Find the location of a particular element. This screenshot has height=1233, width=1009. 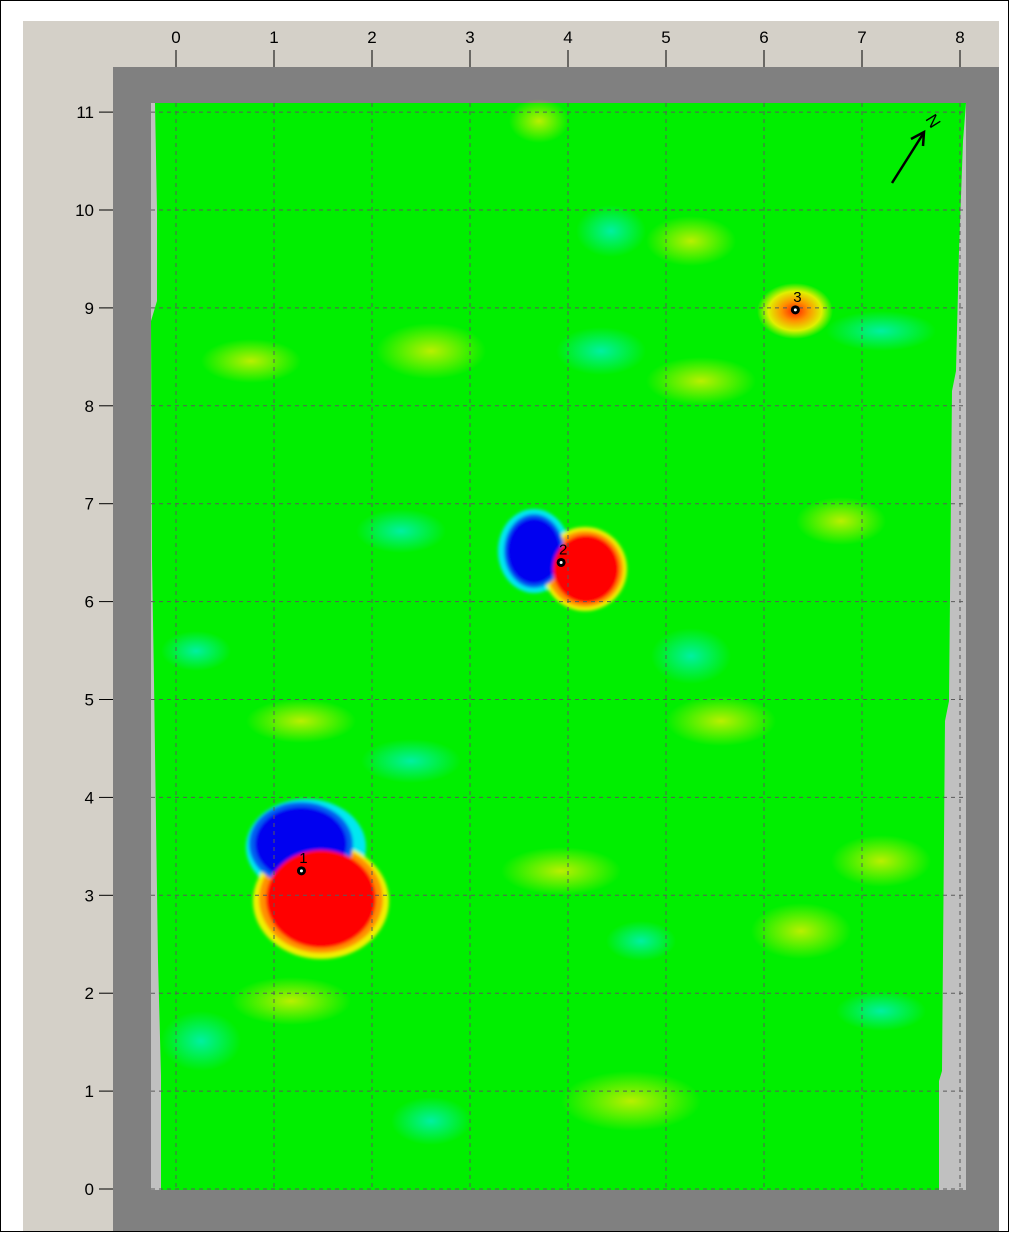

marker-label: 2 is located at coordinates (563, 549).